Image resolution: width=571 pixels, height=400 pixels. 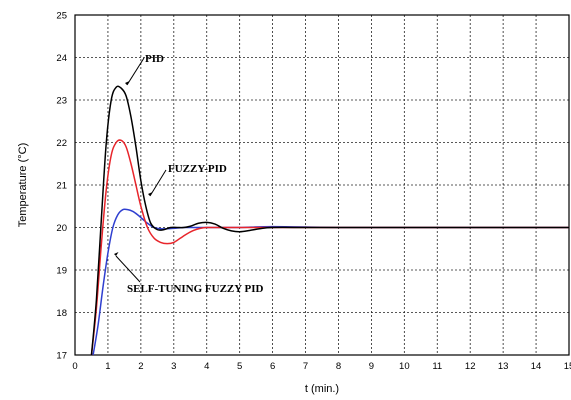 What do you see at coordinates (150, 194) in the screenshot?
I see `annotation-arrowhead-fuzzy-pid` at bounding box center [150, 194].